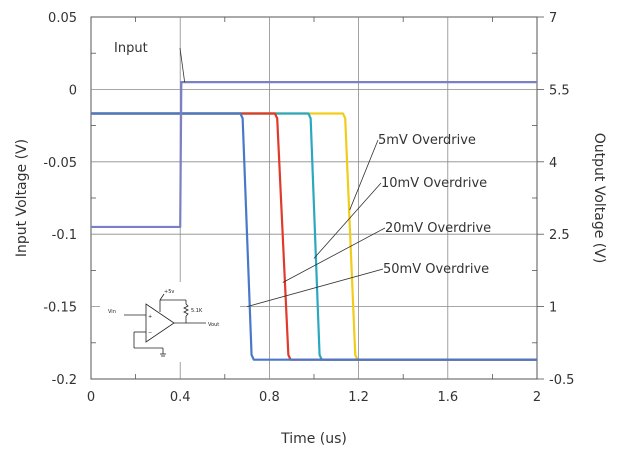  I want to click on x-tick-label: 1.2, so click(358, 397).